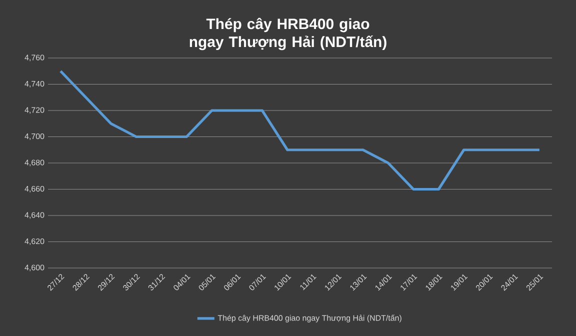 This screenshot has width=576, height=336. What do you see at coordinates (288, 34) in the screenshot?
I see `chart-title: Thép cây HRB400 giao ngay Thượng Hải (NDT/tấn)` at bounding box center [288, 34].